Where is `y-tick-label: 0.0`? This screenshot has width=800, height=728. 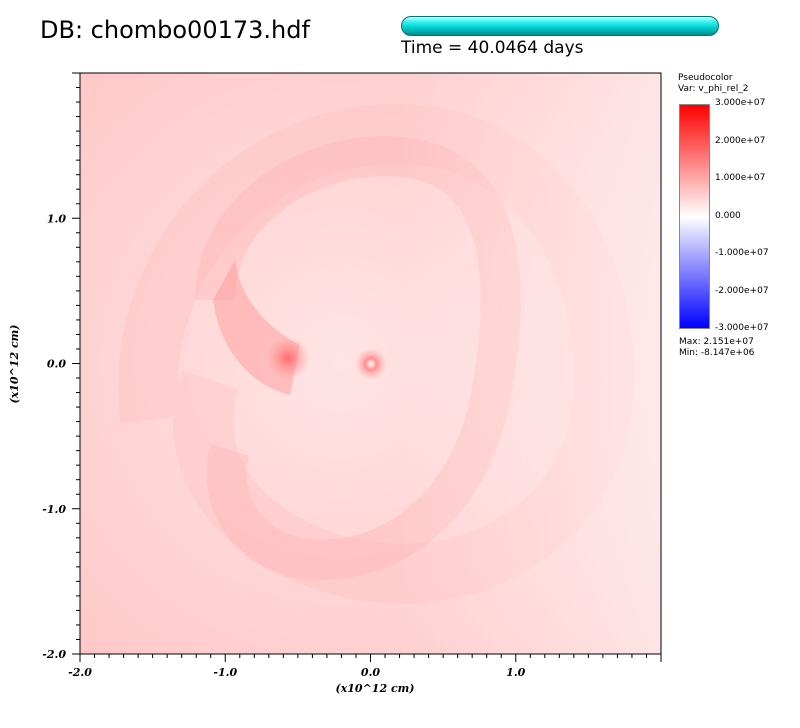
y-tick-label: 0.0 is located at coordinates (56, 364).